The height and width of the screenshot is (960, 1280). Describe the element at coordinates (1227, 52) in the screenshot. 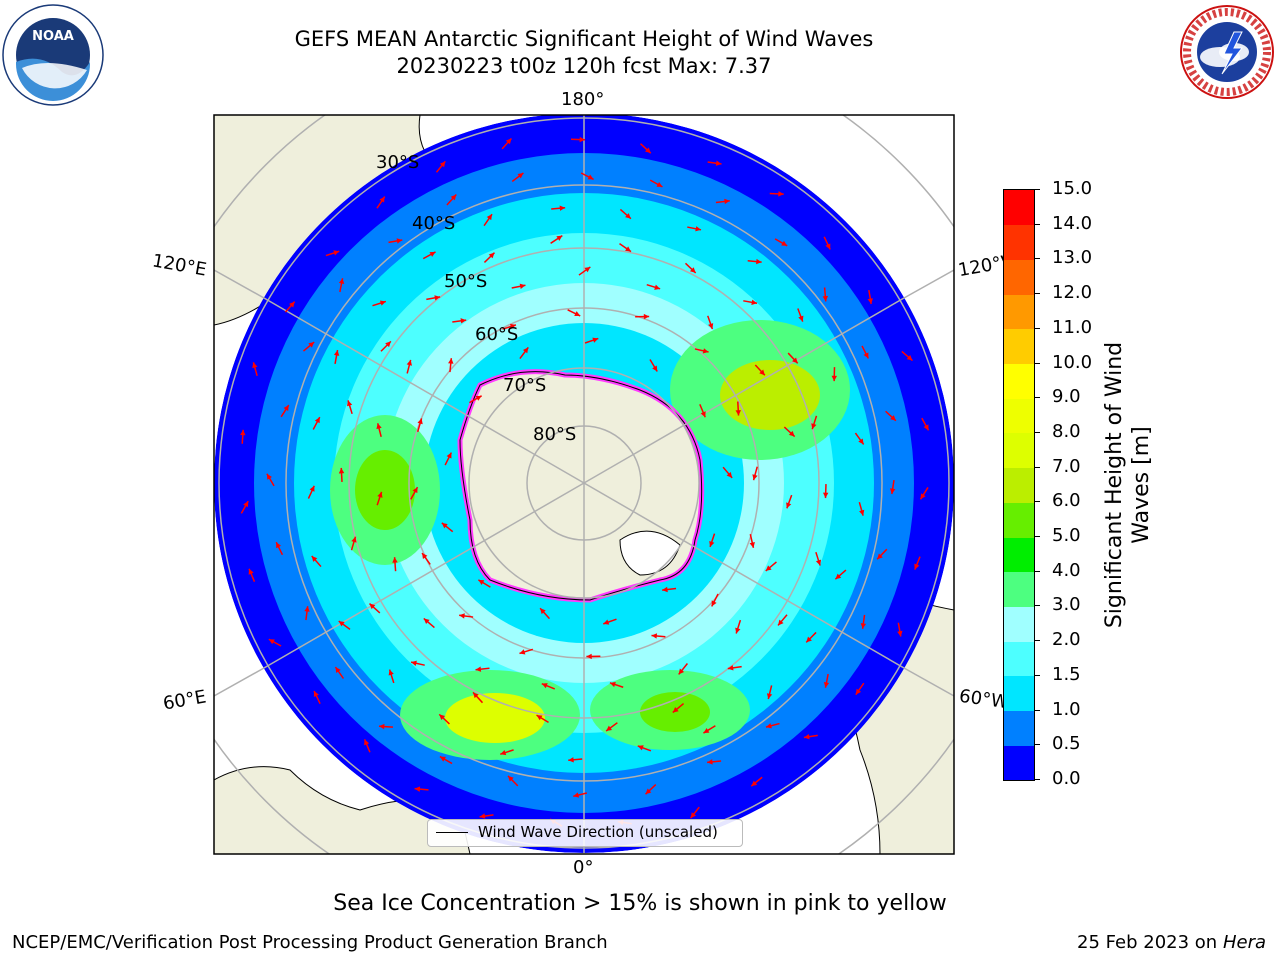

I see `nws-logo` at that location.